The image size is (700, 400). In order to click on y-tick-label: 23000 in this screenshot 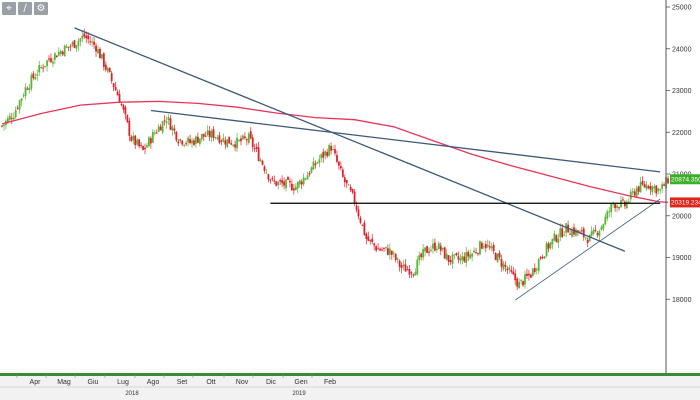, I will do `click(682, 91)`.